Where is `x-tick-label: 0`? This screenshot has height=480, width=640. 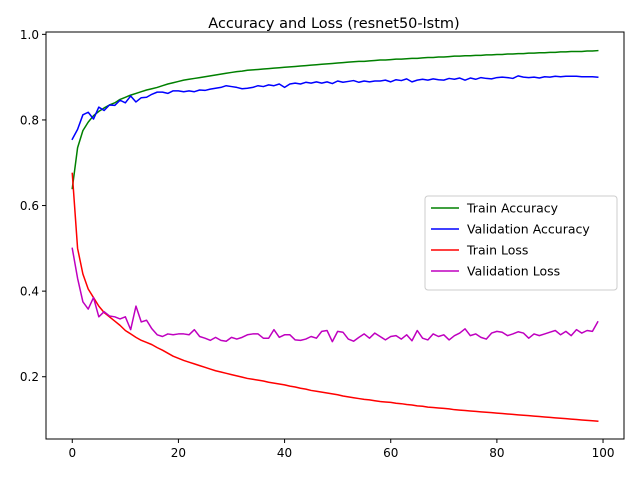
x-tick-label: 0 is located at coordinates (72, 453).